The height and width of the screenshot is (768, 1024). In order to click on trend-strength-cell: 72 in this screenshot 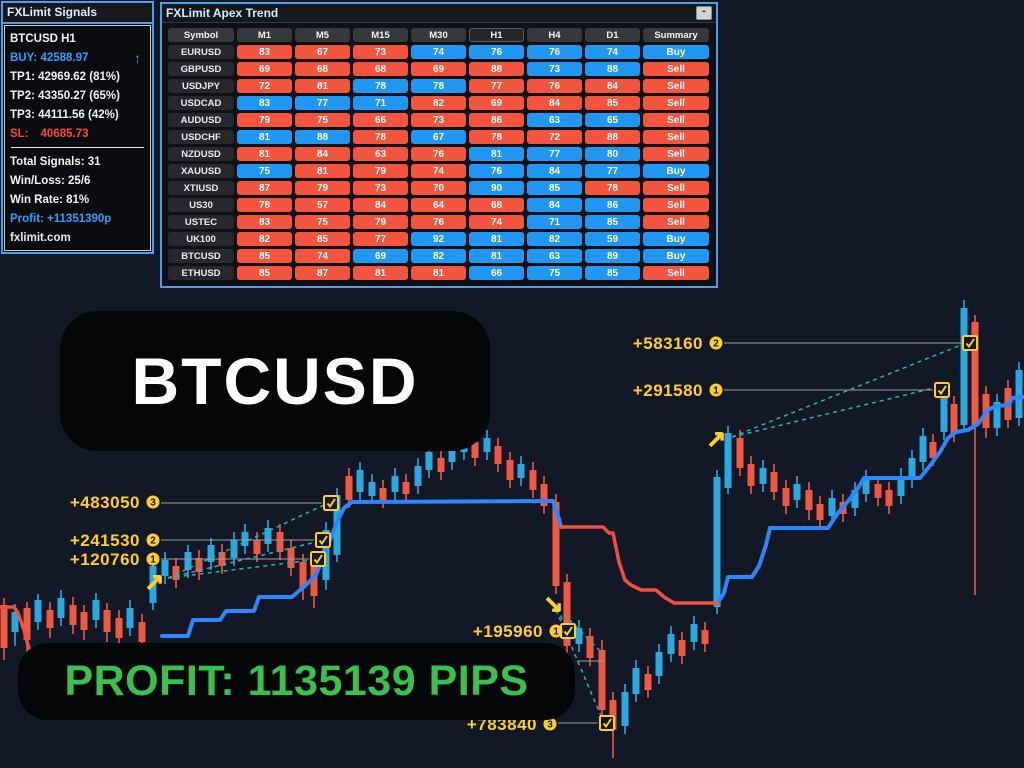, I will do `click(554, 137)`.